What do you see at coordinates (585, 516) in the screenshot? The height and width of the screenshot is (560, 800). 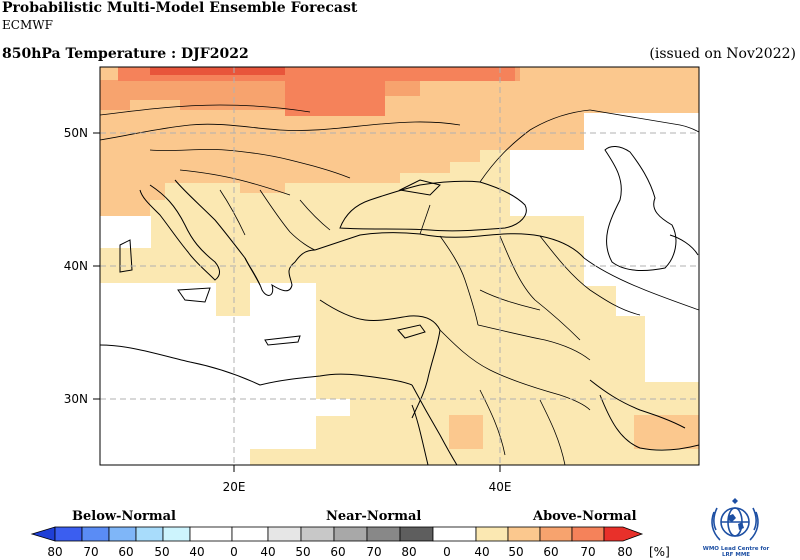 I see `legend-above-label: Above-Normal` at bounding box center [585, 516].